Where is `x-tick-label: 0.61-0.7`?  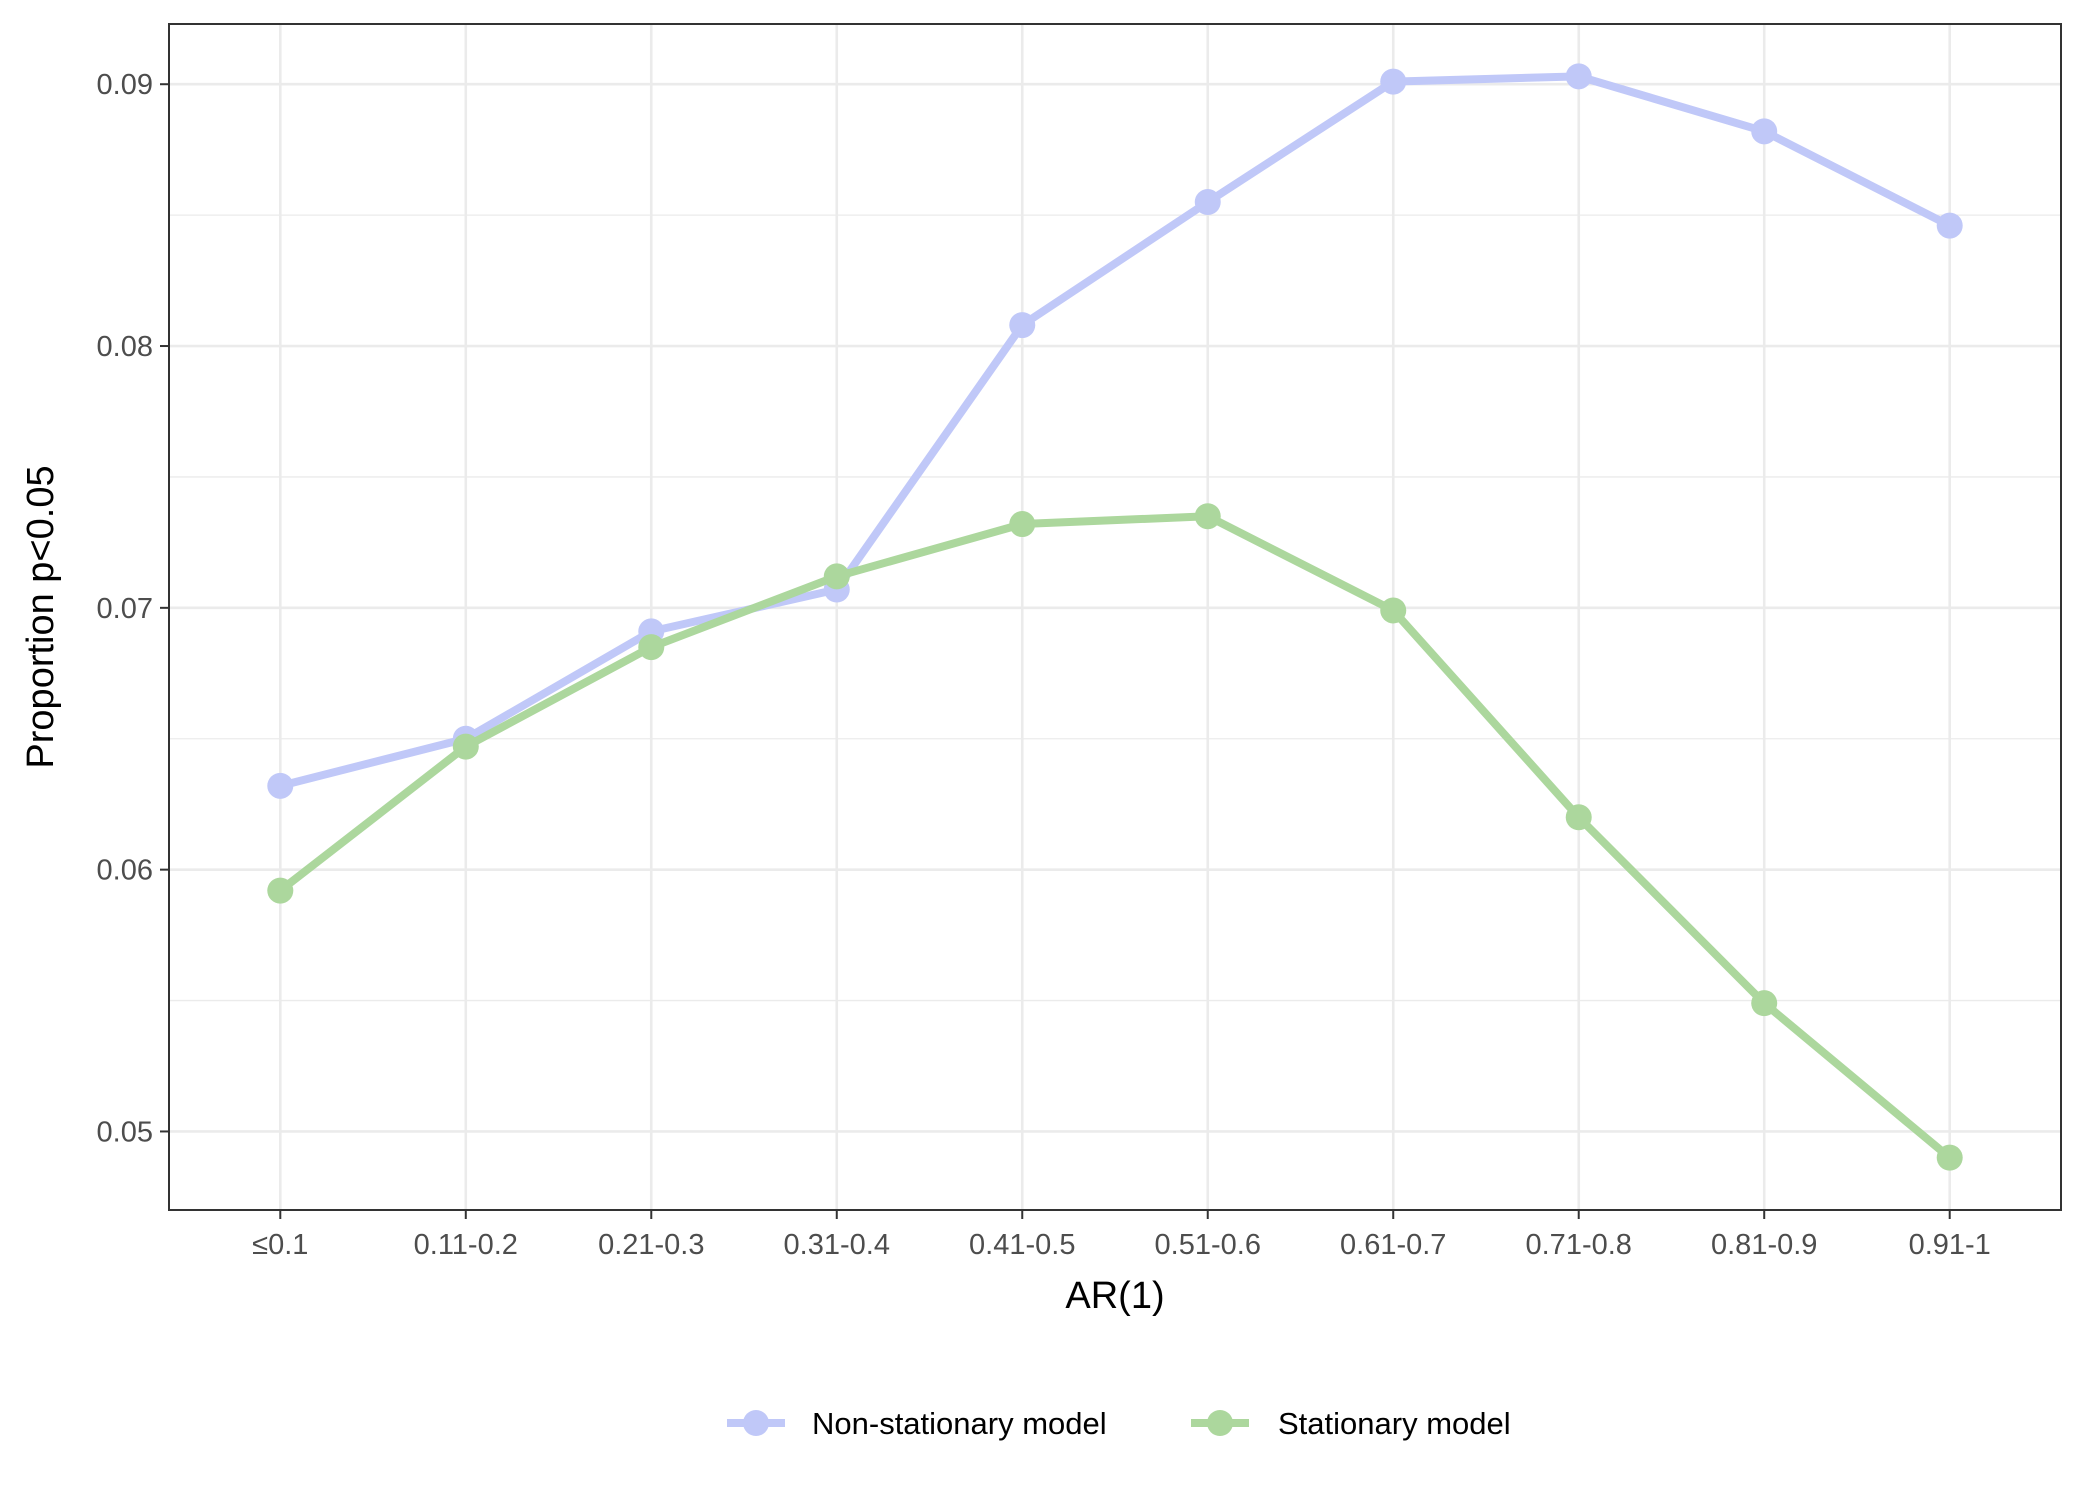 x-tick-label: 0.61-0.7 is located at coordinates (1393, 1245).